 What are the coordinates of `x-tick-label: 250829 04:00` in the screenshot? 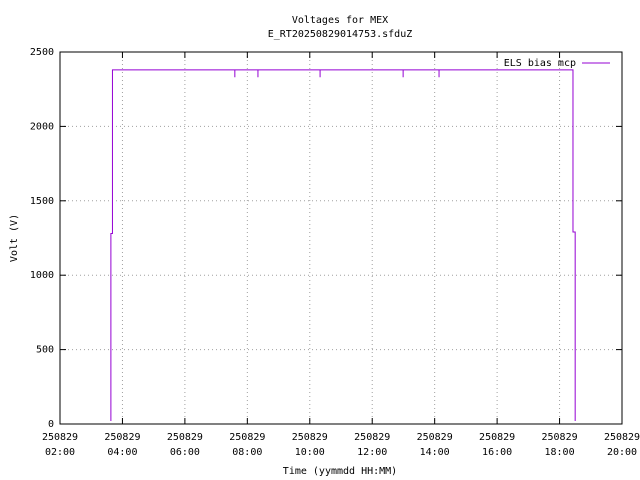 It's located at (122, 445).